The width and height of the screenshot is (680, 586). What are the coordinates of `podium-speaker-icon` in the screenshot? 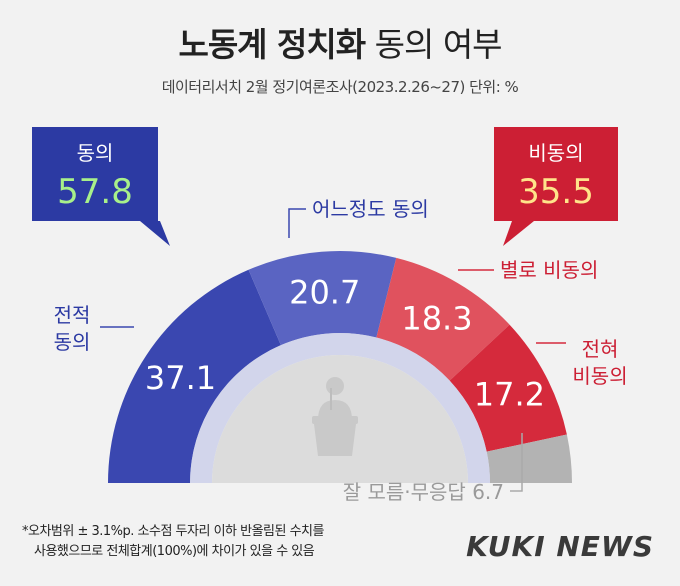 It's located at (335, 416).